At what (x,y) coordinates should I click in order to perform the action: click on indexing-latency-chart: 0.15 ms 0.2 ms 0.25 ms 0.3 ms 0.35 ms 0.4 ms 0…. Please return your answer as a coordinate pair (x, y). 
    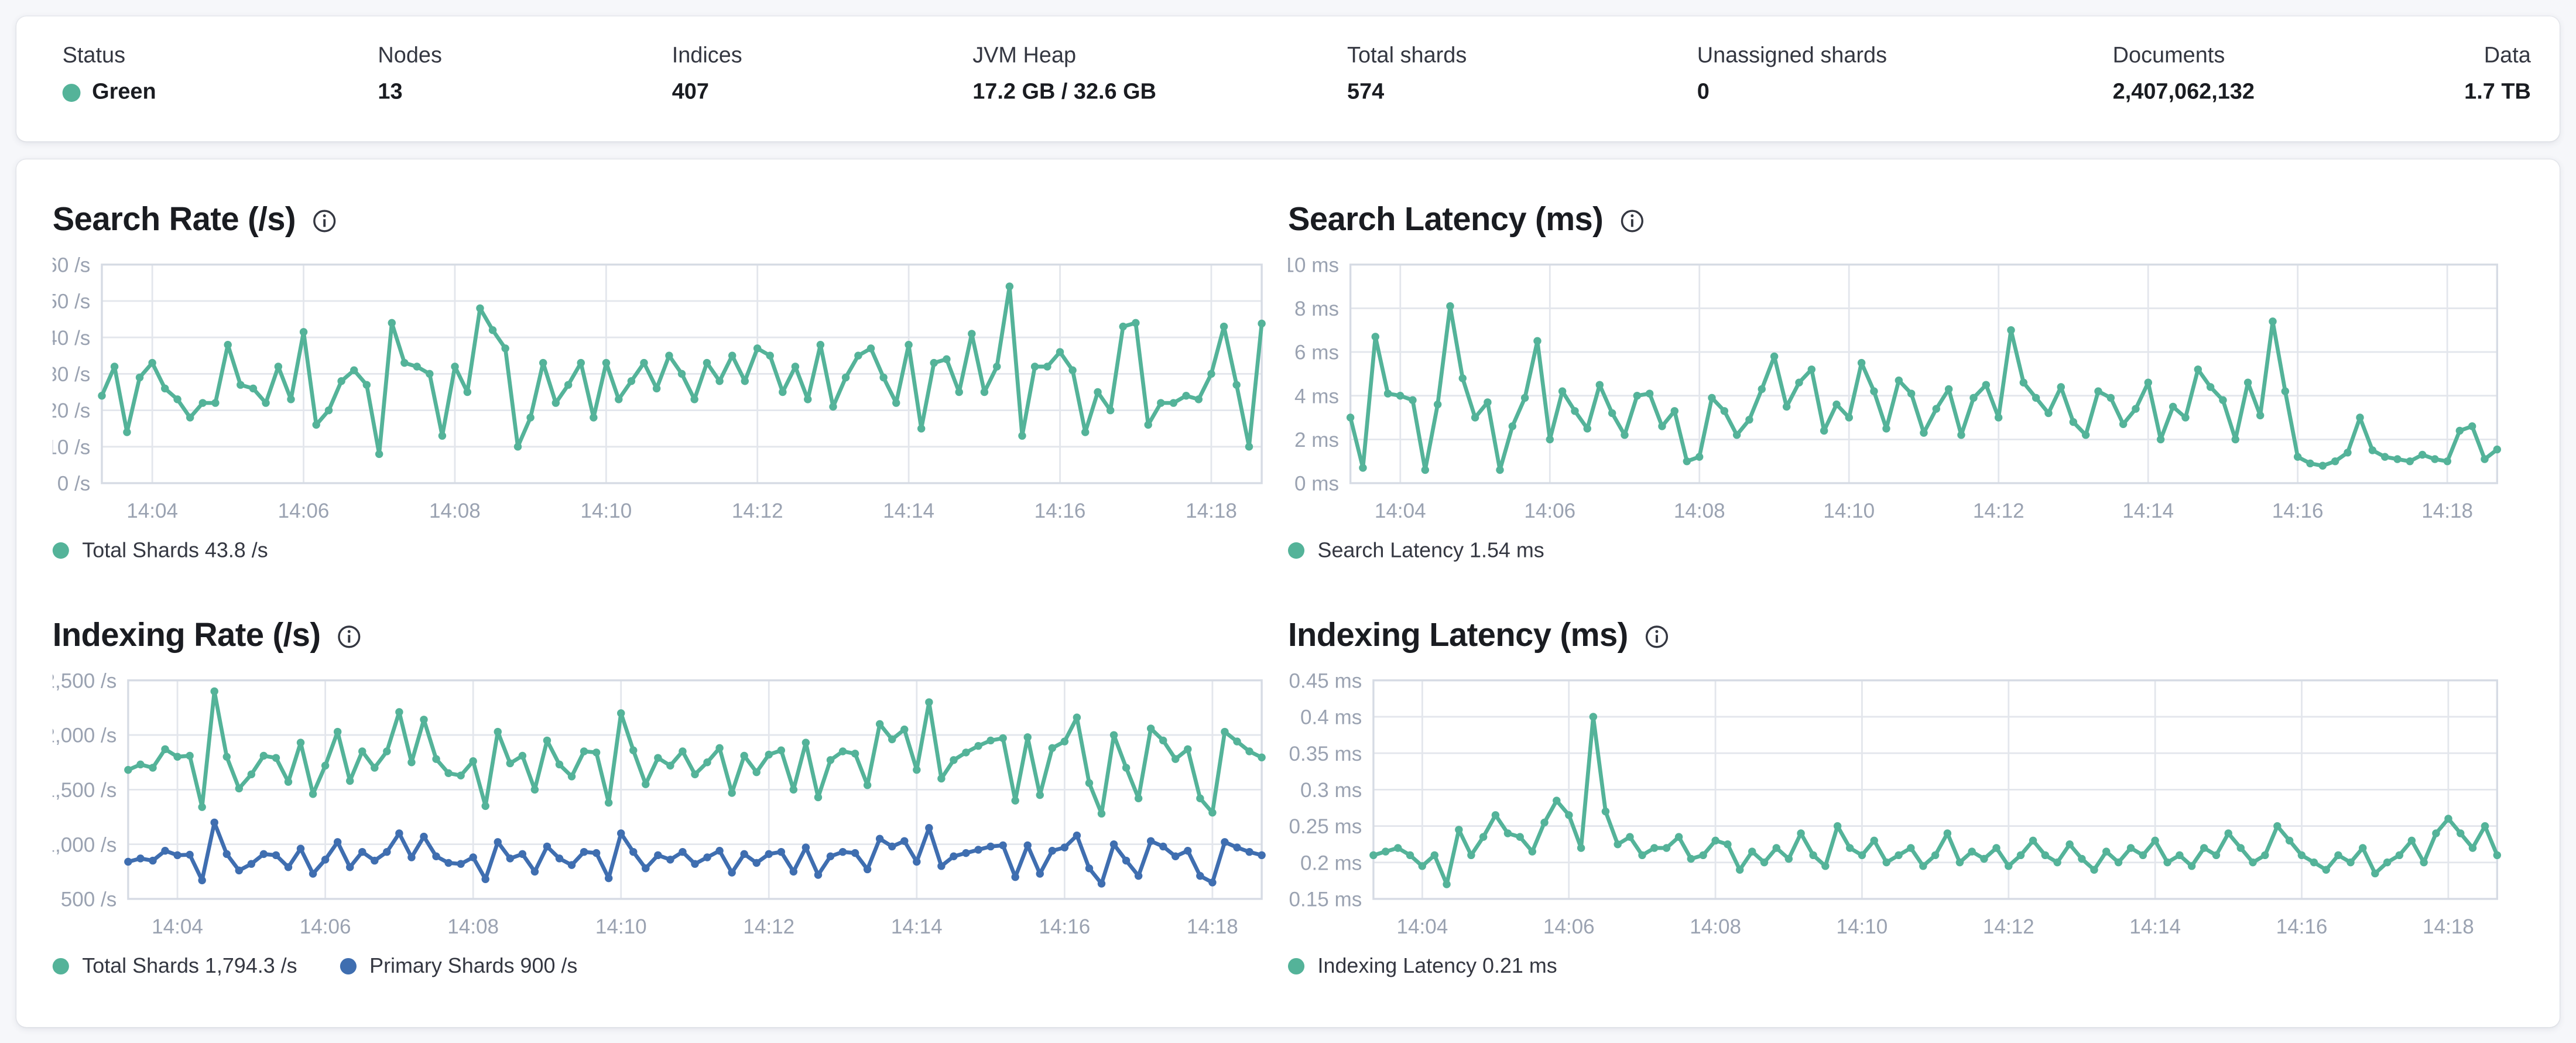
    Looking at the image, I should click on (1896, 808).